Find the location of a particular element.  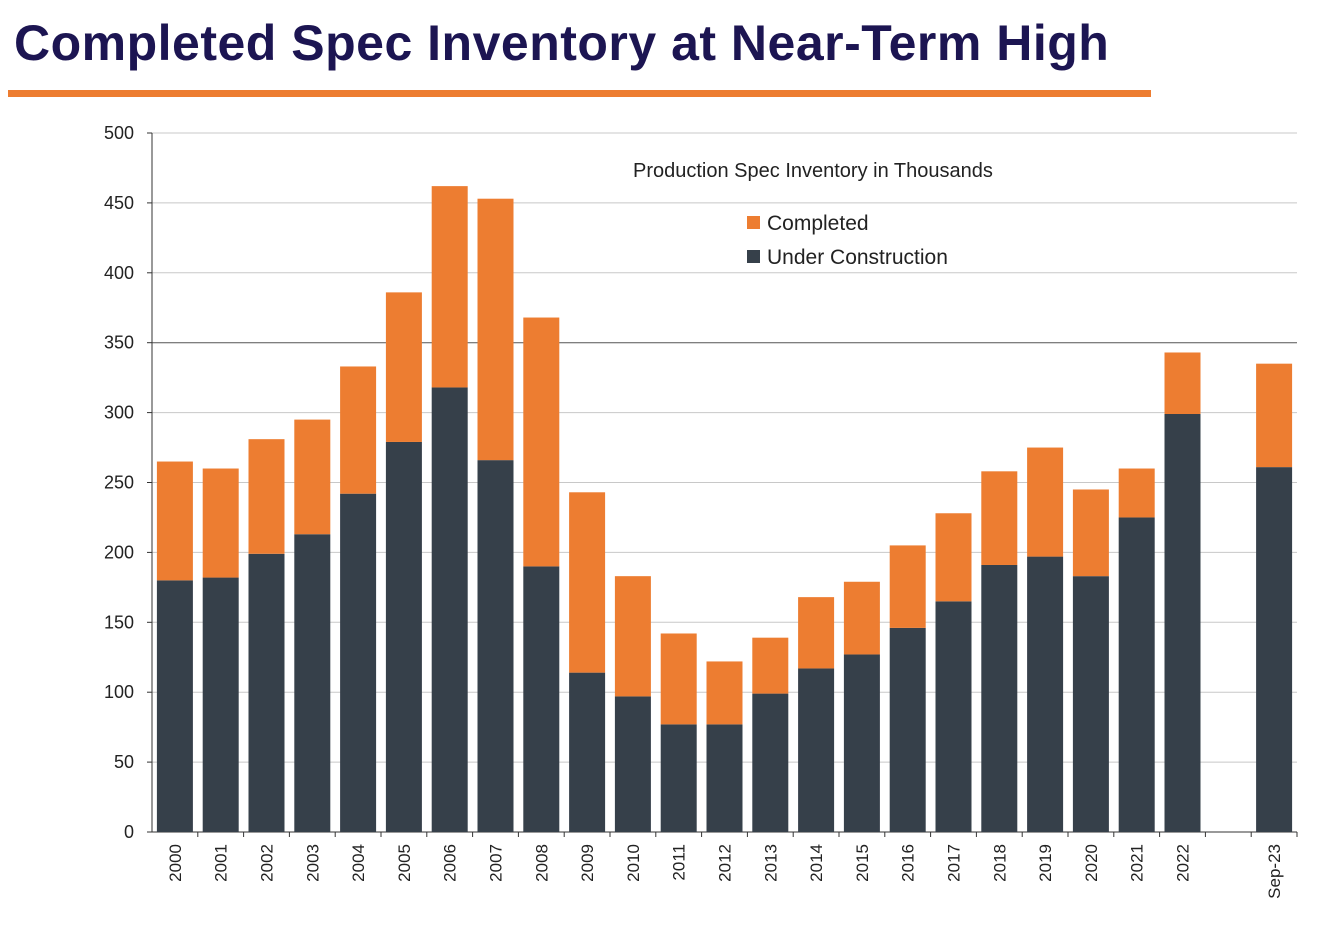

y-tick-label: 200 is located at coordinates (119, 552).